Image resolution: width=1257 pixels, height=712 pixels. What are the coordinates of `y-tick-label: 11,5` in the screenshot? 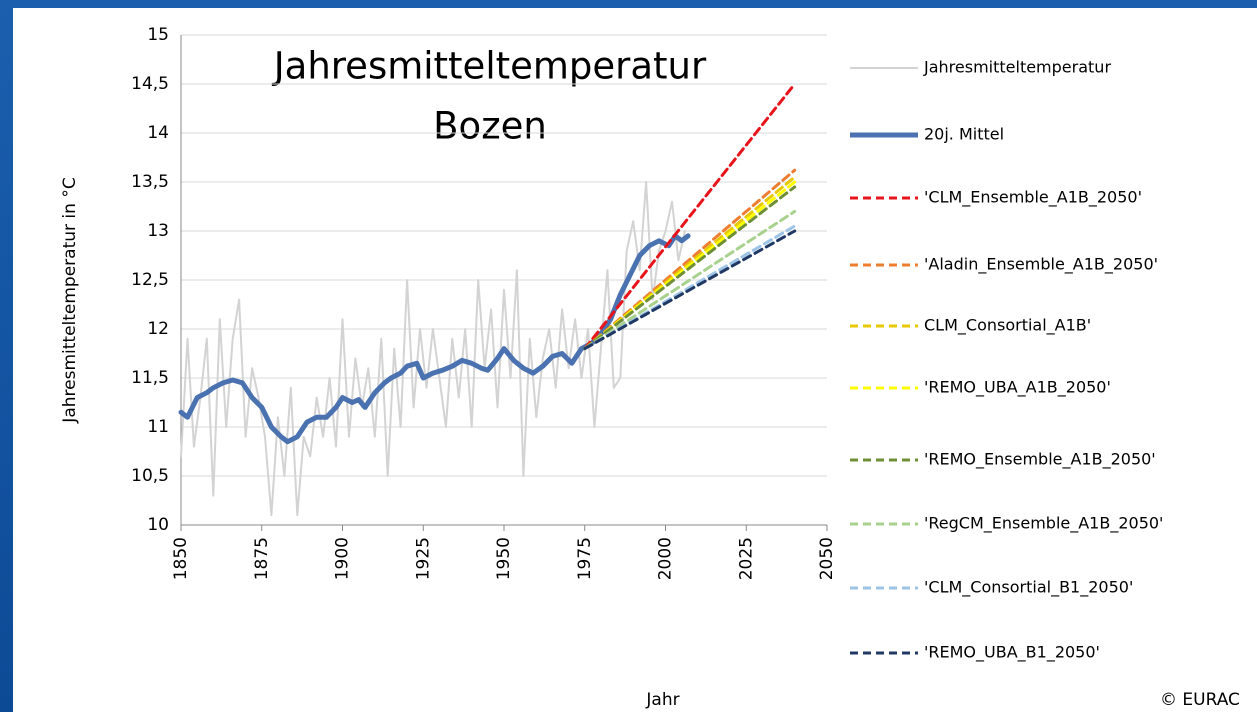 It's located at (150, 378).